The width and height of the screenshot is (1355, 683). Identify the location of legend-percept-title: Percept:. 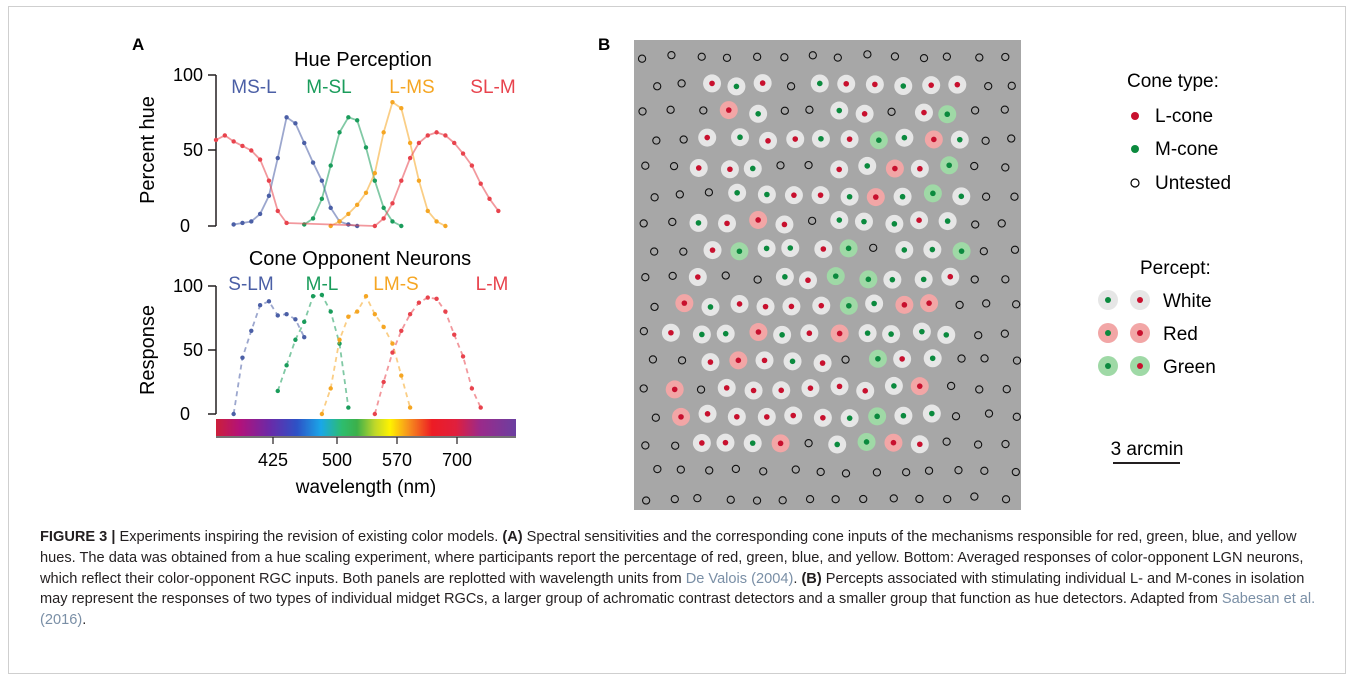
(1175, 268).